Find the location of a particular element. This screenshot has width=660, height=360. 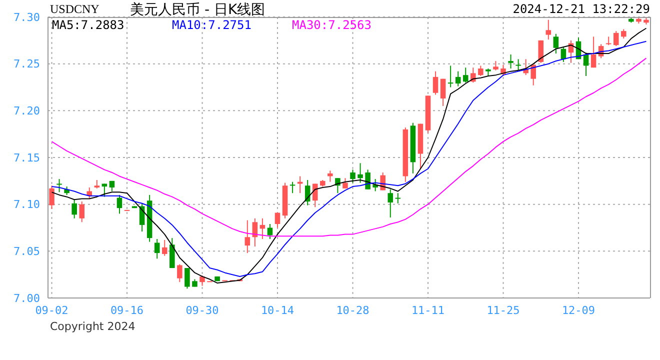

y-tick-label: 7.25 is located at coordinates (27, 64).